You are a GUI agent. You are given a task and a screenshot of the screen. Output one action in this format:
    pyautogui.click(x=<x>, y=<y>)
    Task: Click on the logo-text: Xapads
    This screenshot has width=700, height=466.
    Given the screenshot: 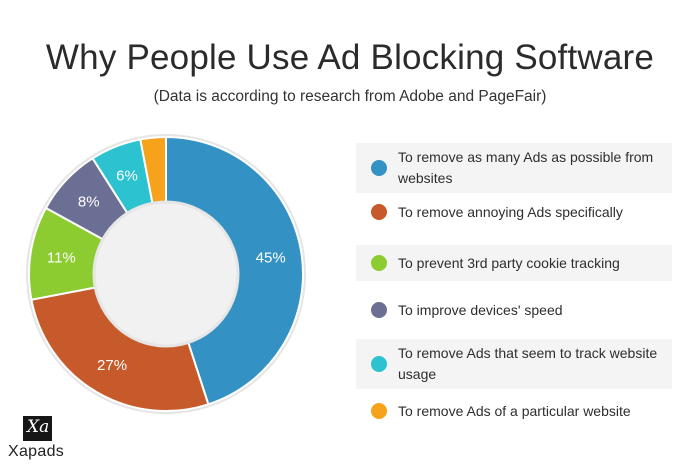 What is the action you would take?
    pyautogui.click(x=36, y=451)
    